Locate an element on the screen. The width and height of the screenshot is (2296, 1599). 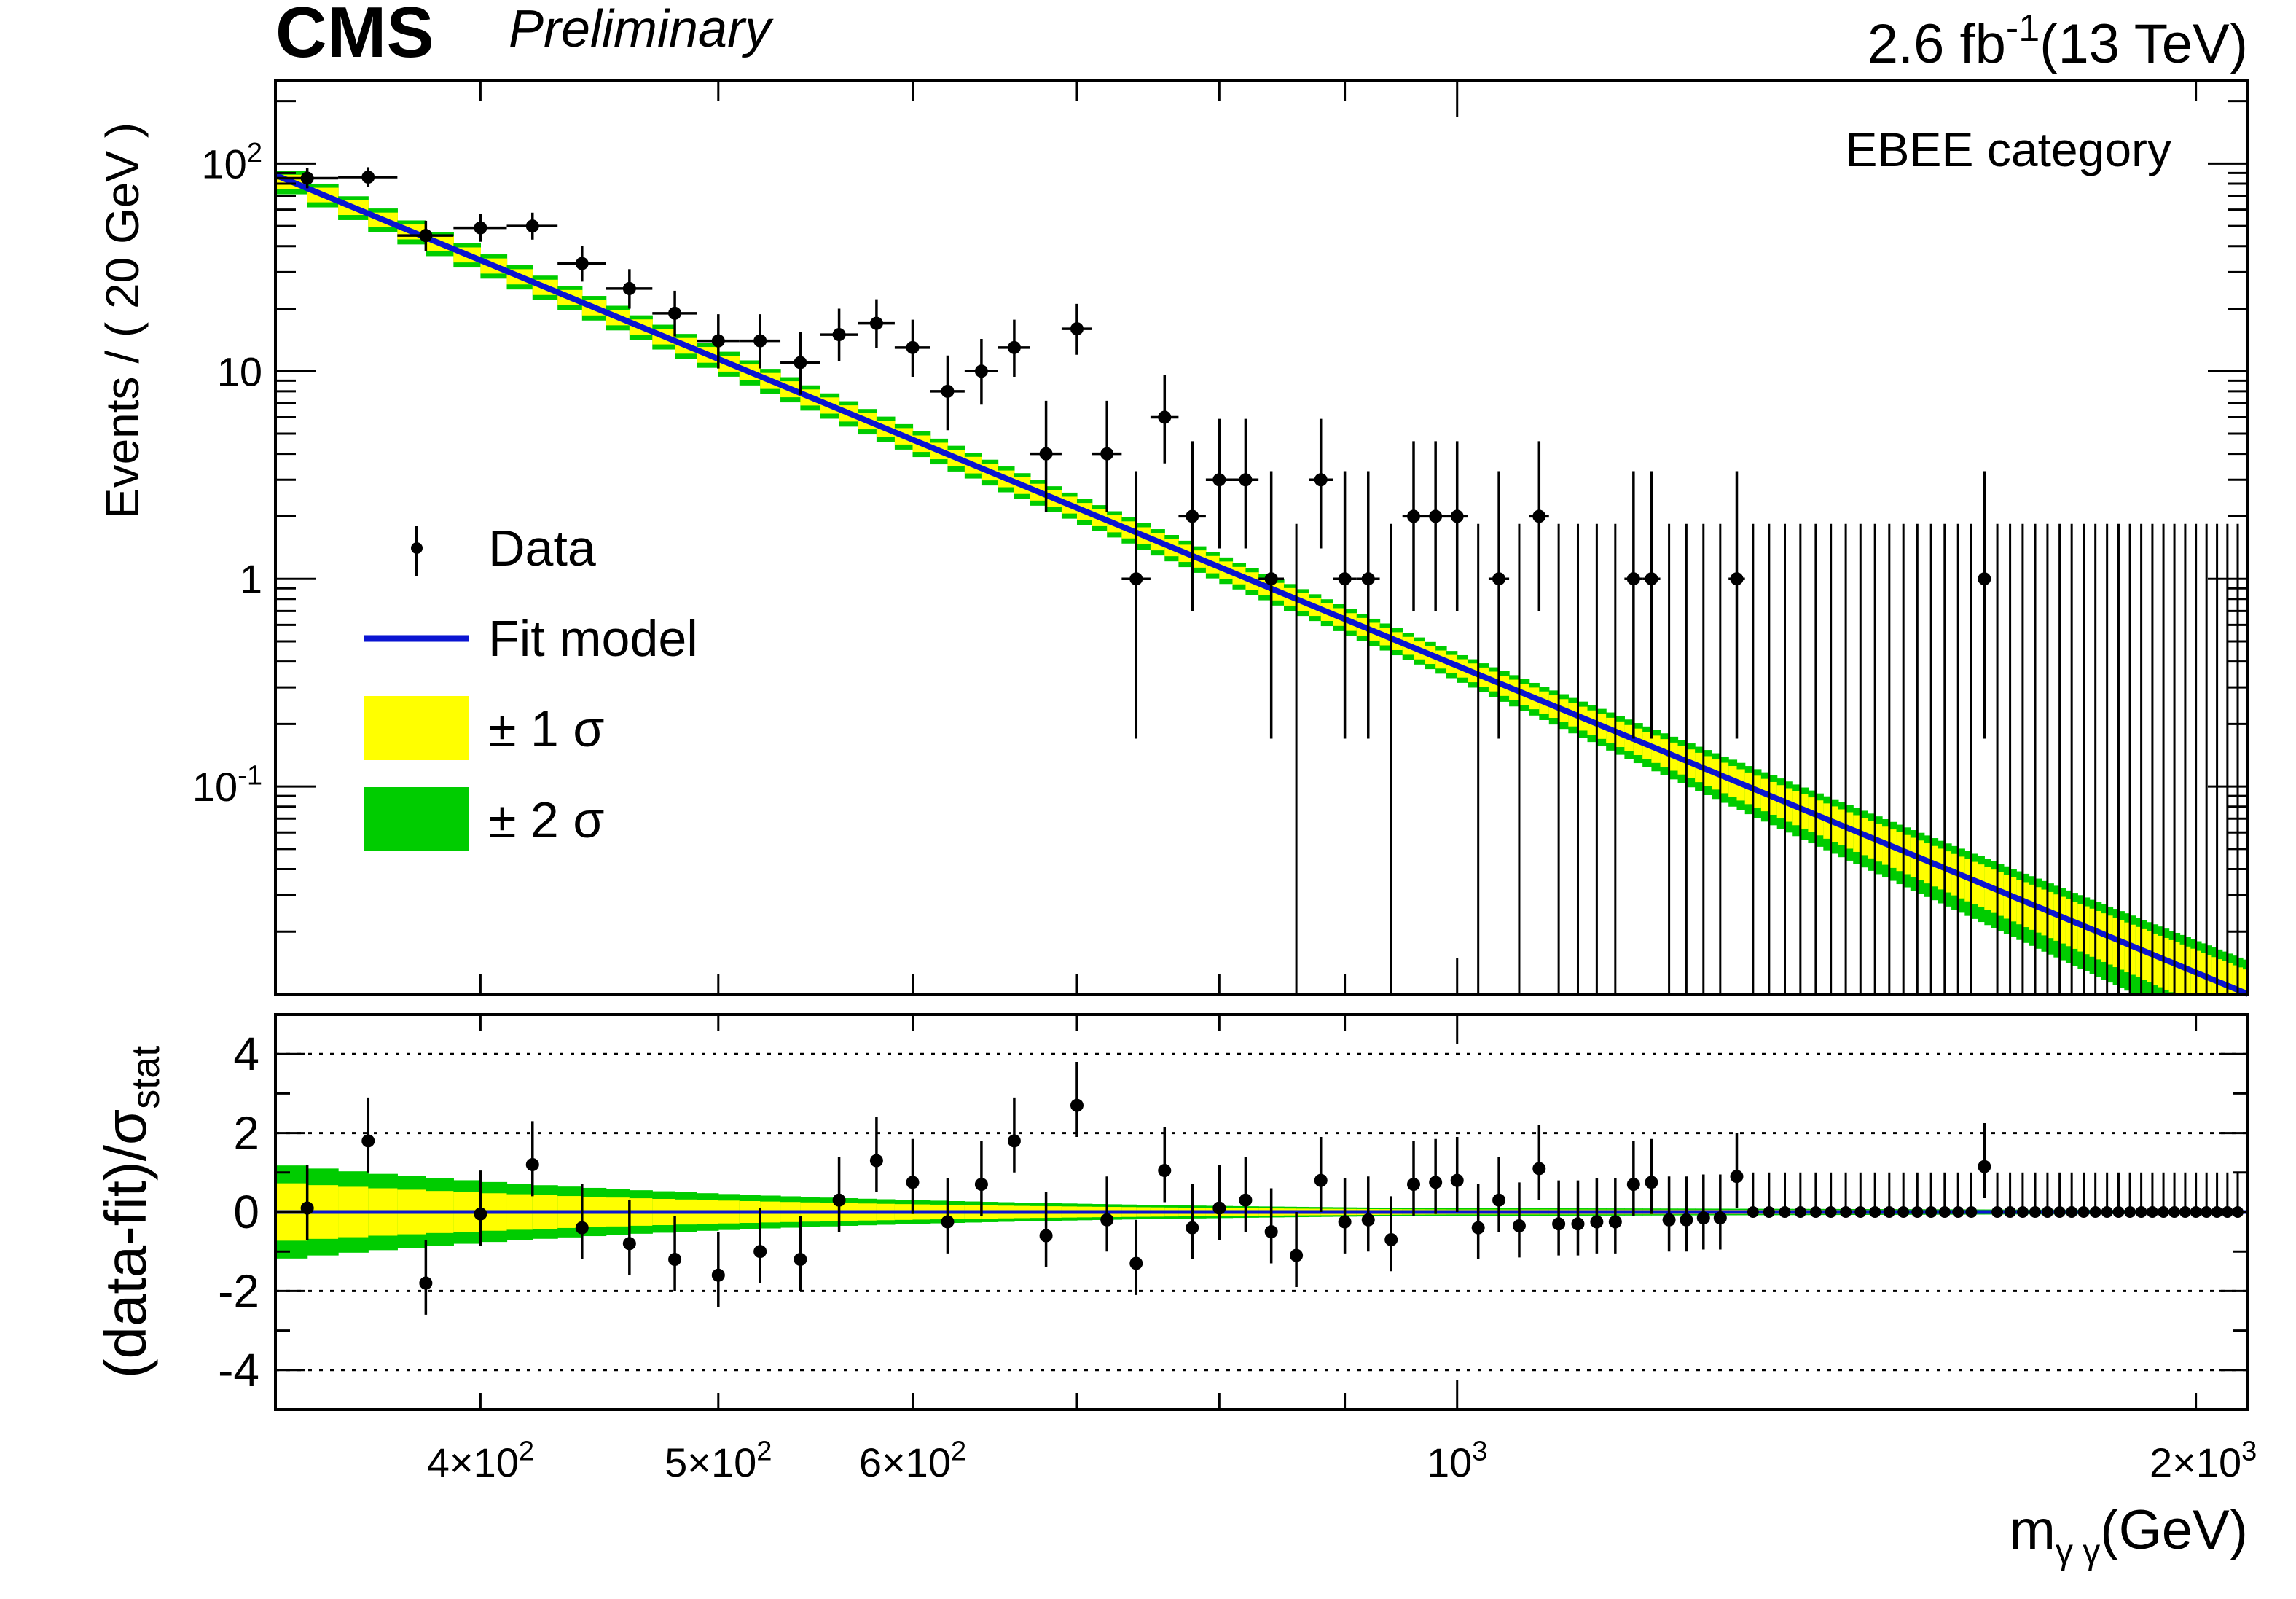
ratio-y-tick-label: -4 is located at coordinates (238, 1370).